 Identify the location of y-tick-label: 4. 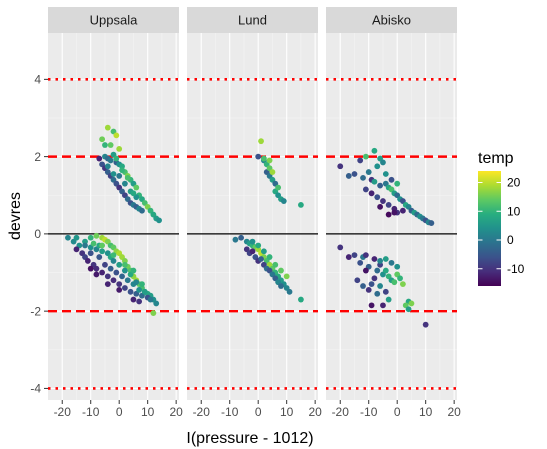
(37, 80).